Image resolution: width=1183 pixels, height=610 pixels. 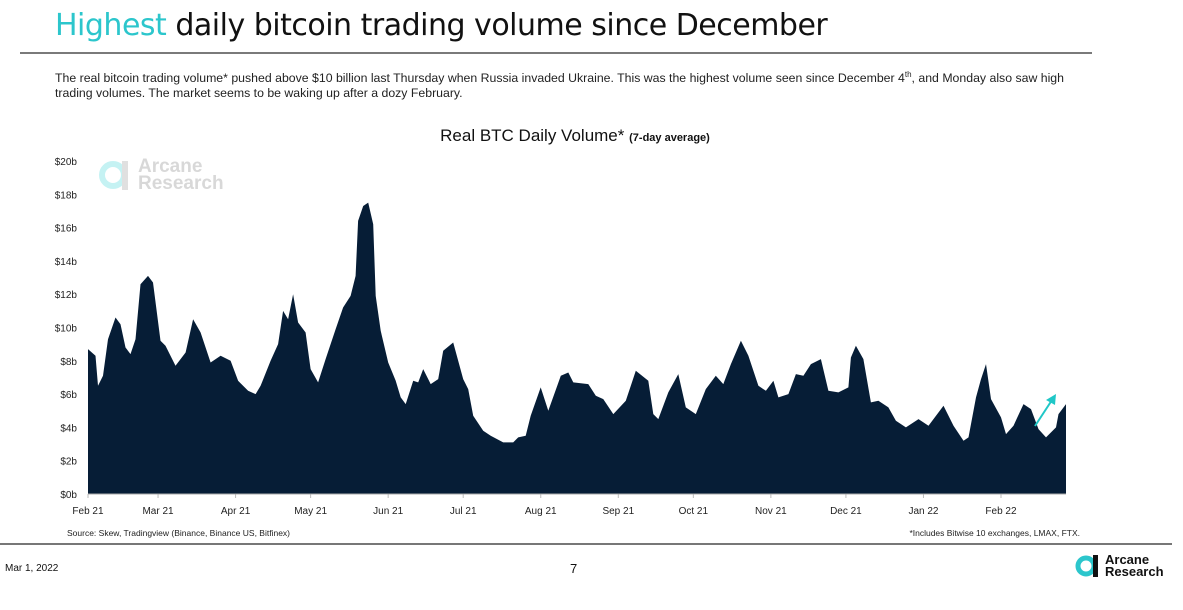 What do you see at coordinates (463, 511) in the screenshot?
I see `x-tick-label: Jul 21` at bounding box center [463, 511].